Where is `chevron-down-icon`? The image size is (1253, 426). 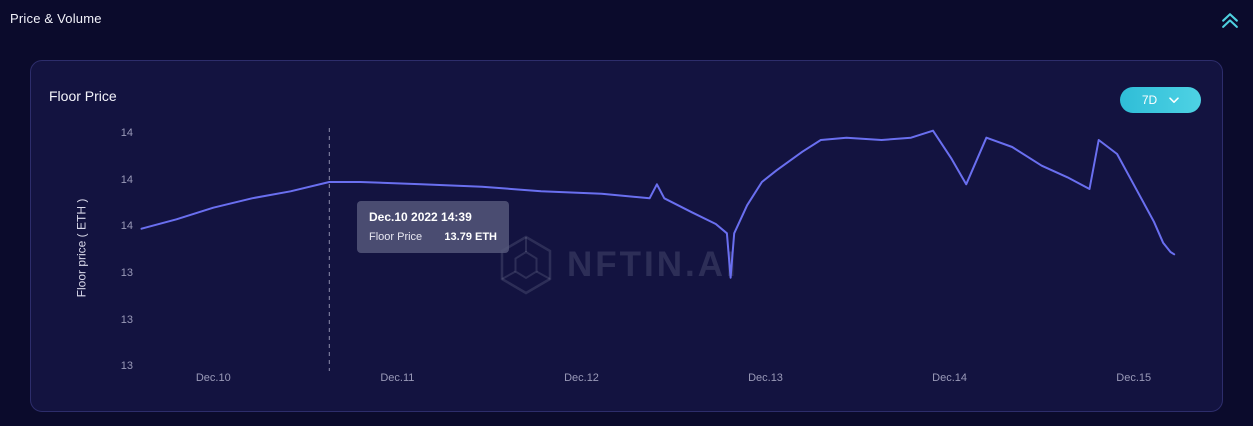
chevron-down-icon is located at coordinates (1174, 99).